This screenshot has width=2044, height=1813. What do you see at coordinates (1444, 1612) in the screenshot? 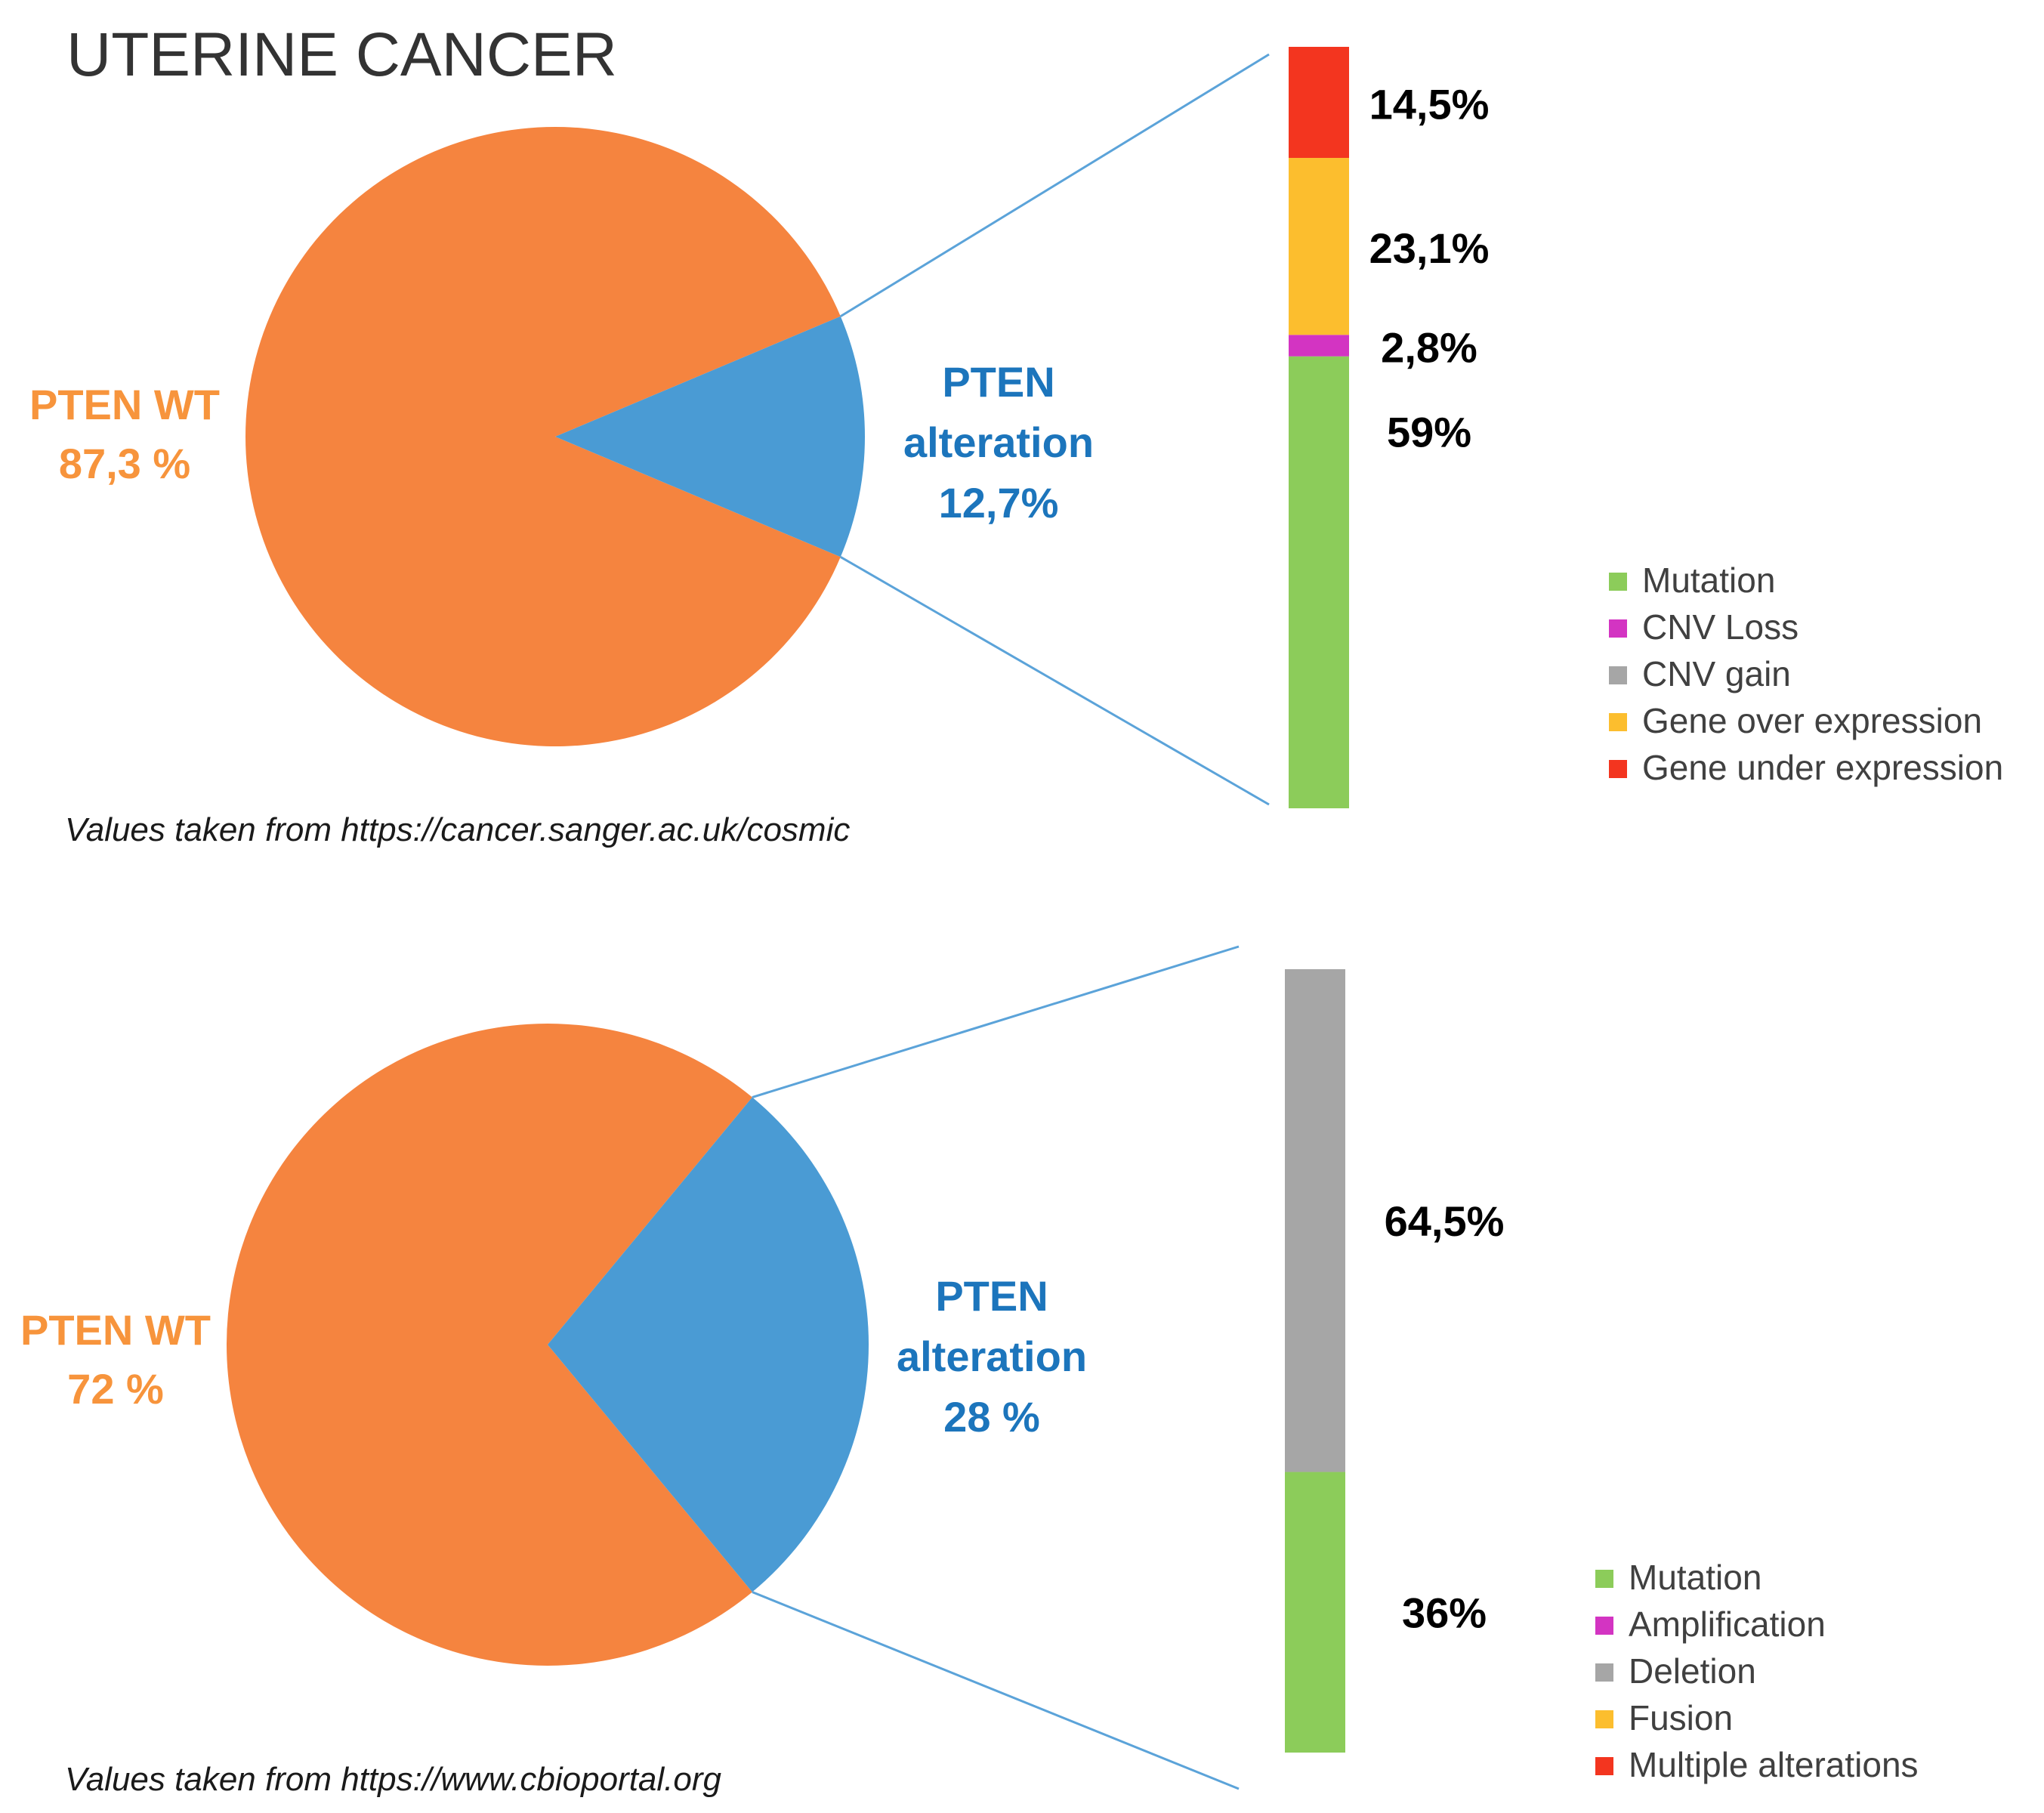
I see `bar-value-label: 36%` at bounding box center [1444, 1612].